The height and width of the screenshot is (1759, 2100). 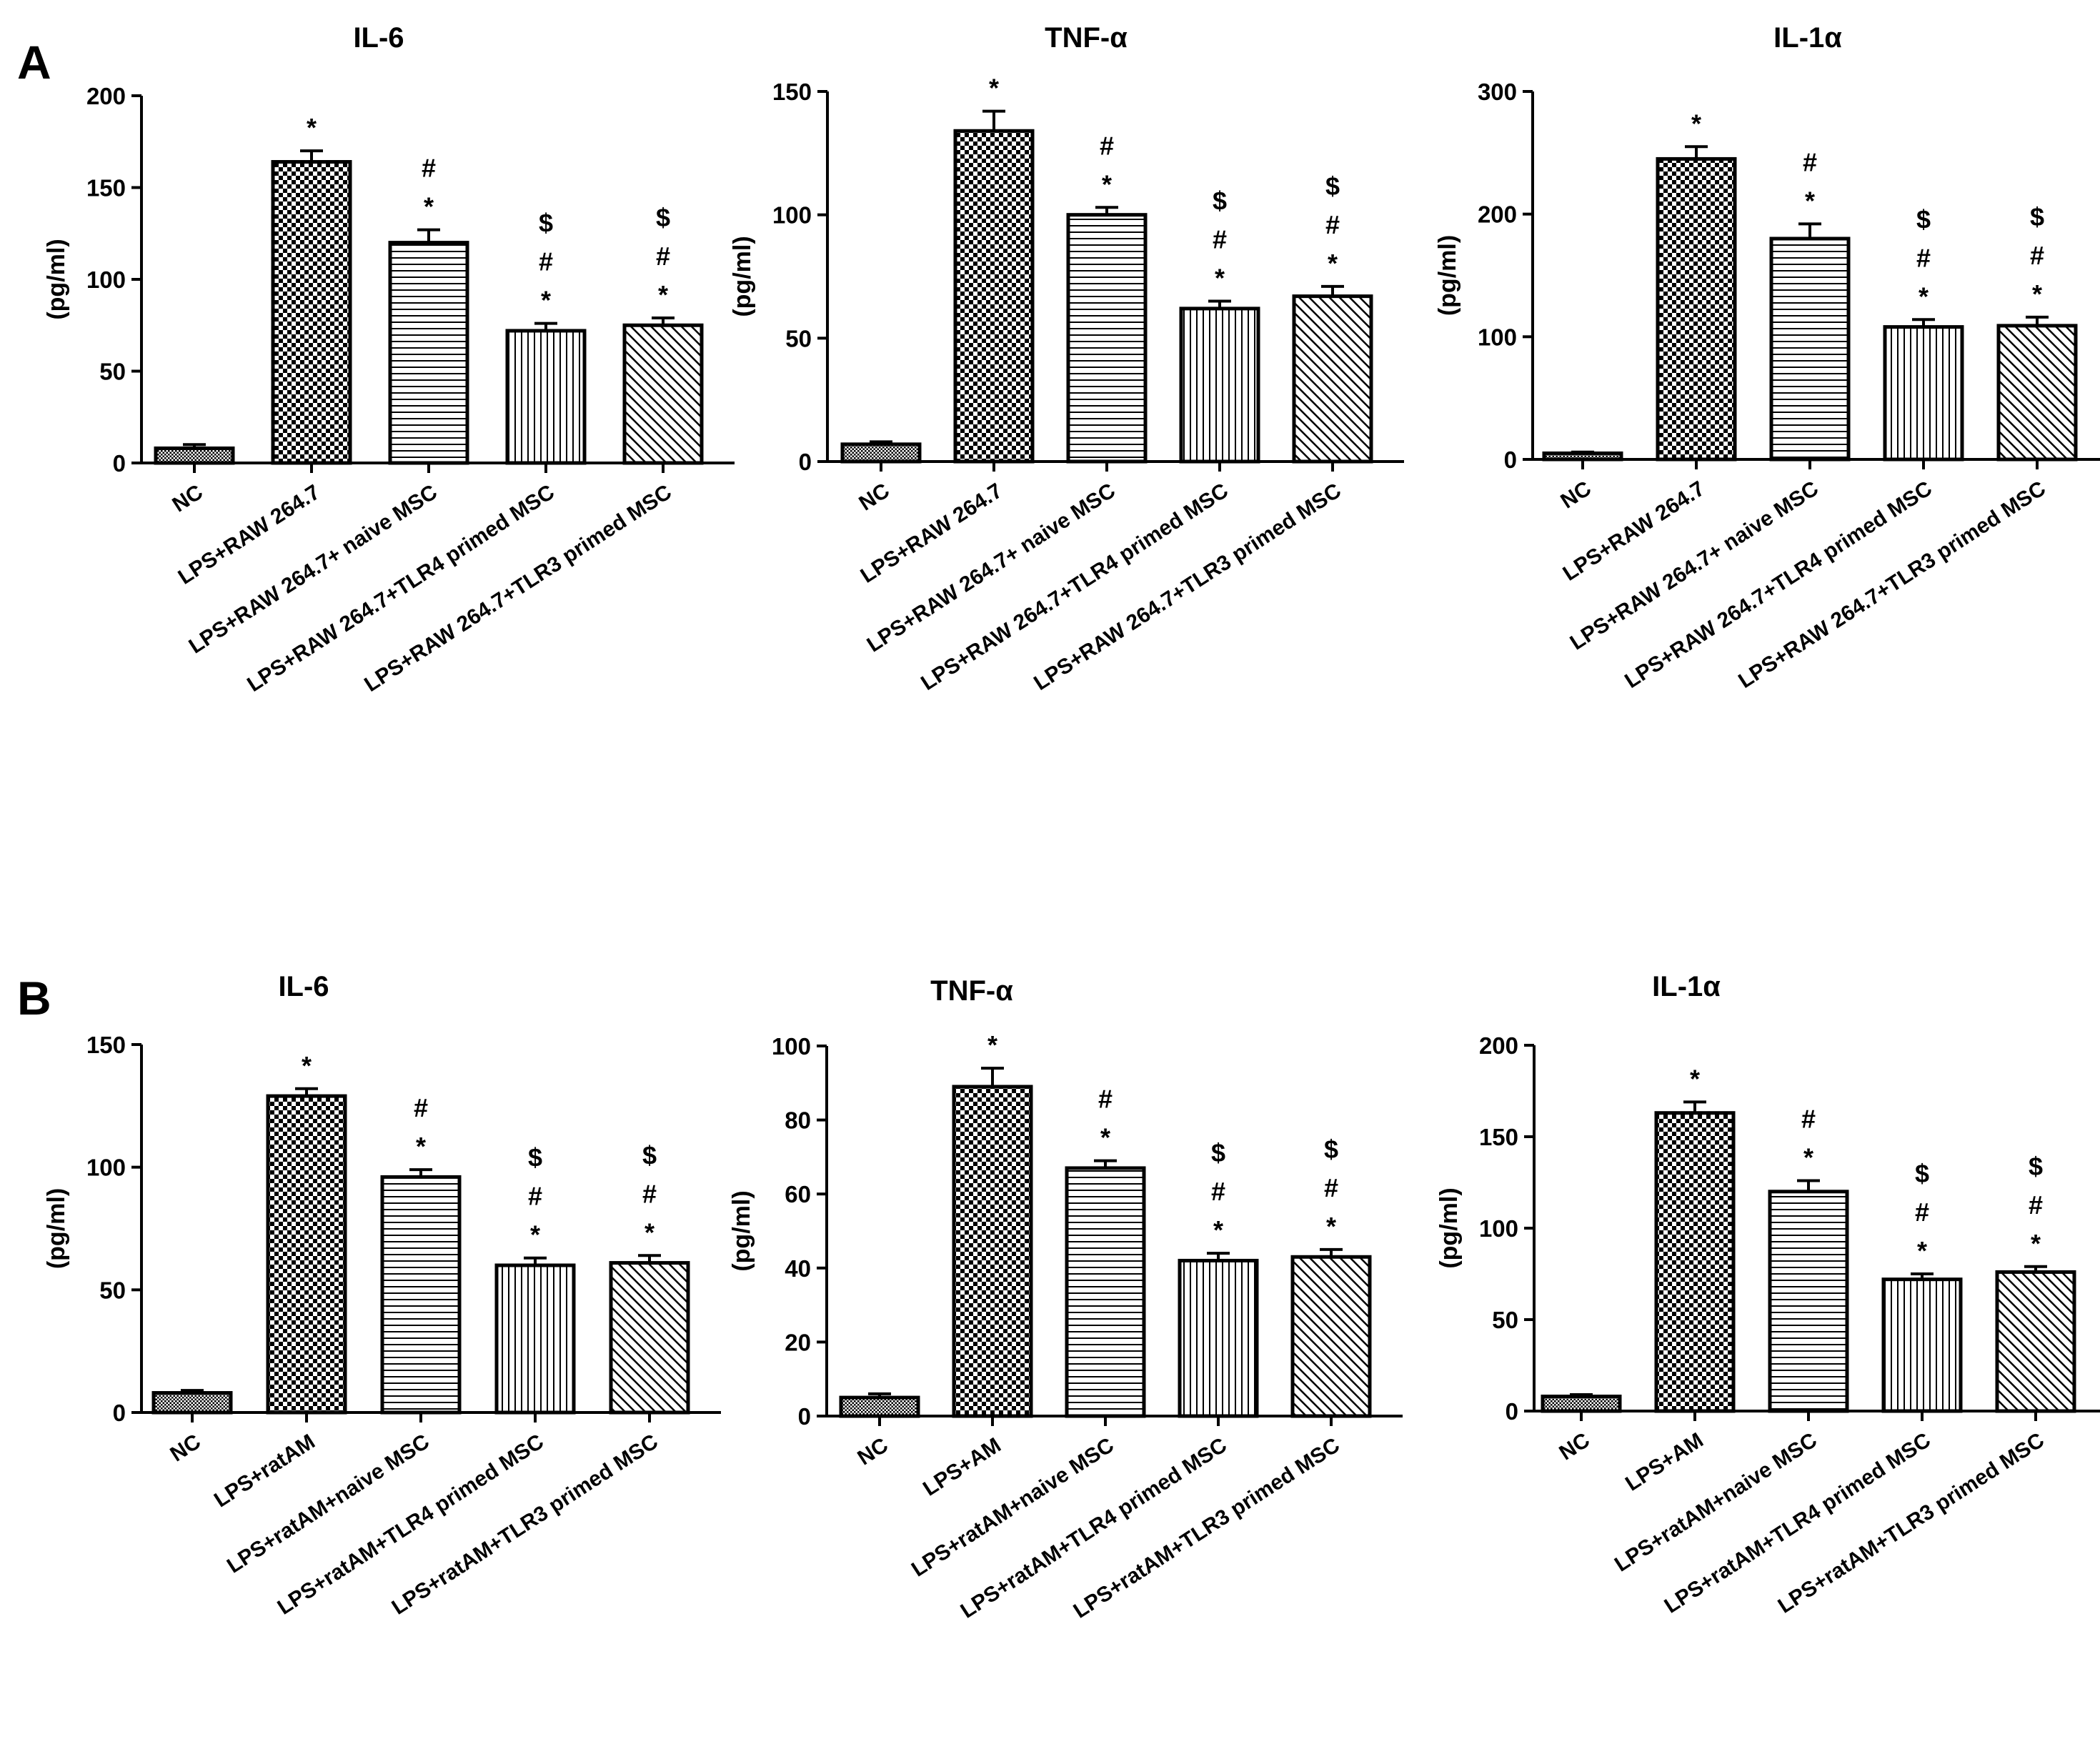 What do you see at coordinates (1497, 92) in the screenshot?
I see `y-tick-label: 300` at bounding box center [1497, 92].